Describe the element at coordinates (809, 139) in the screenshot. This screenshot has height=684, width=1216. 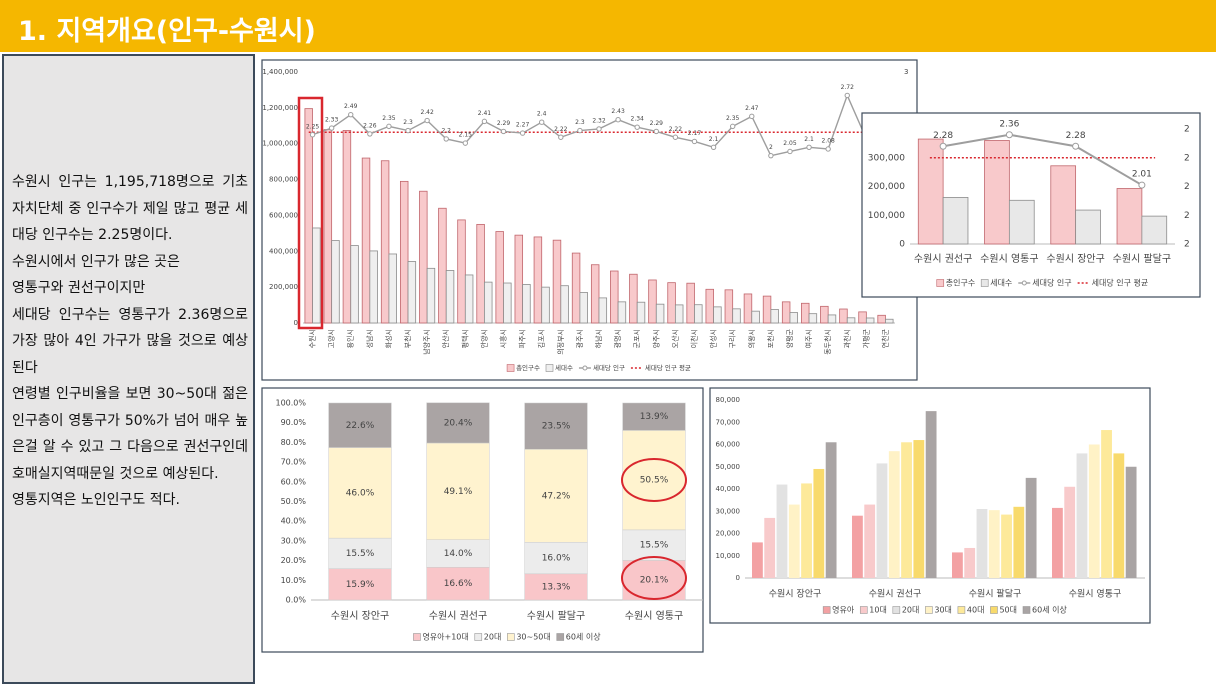
I see `data-label: 2.1` at that location.